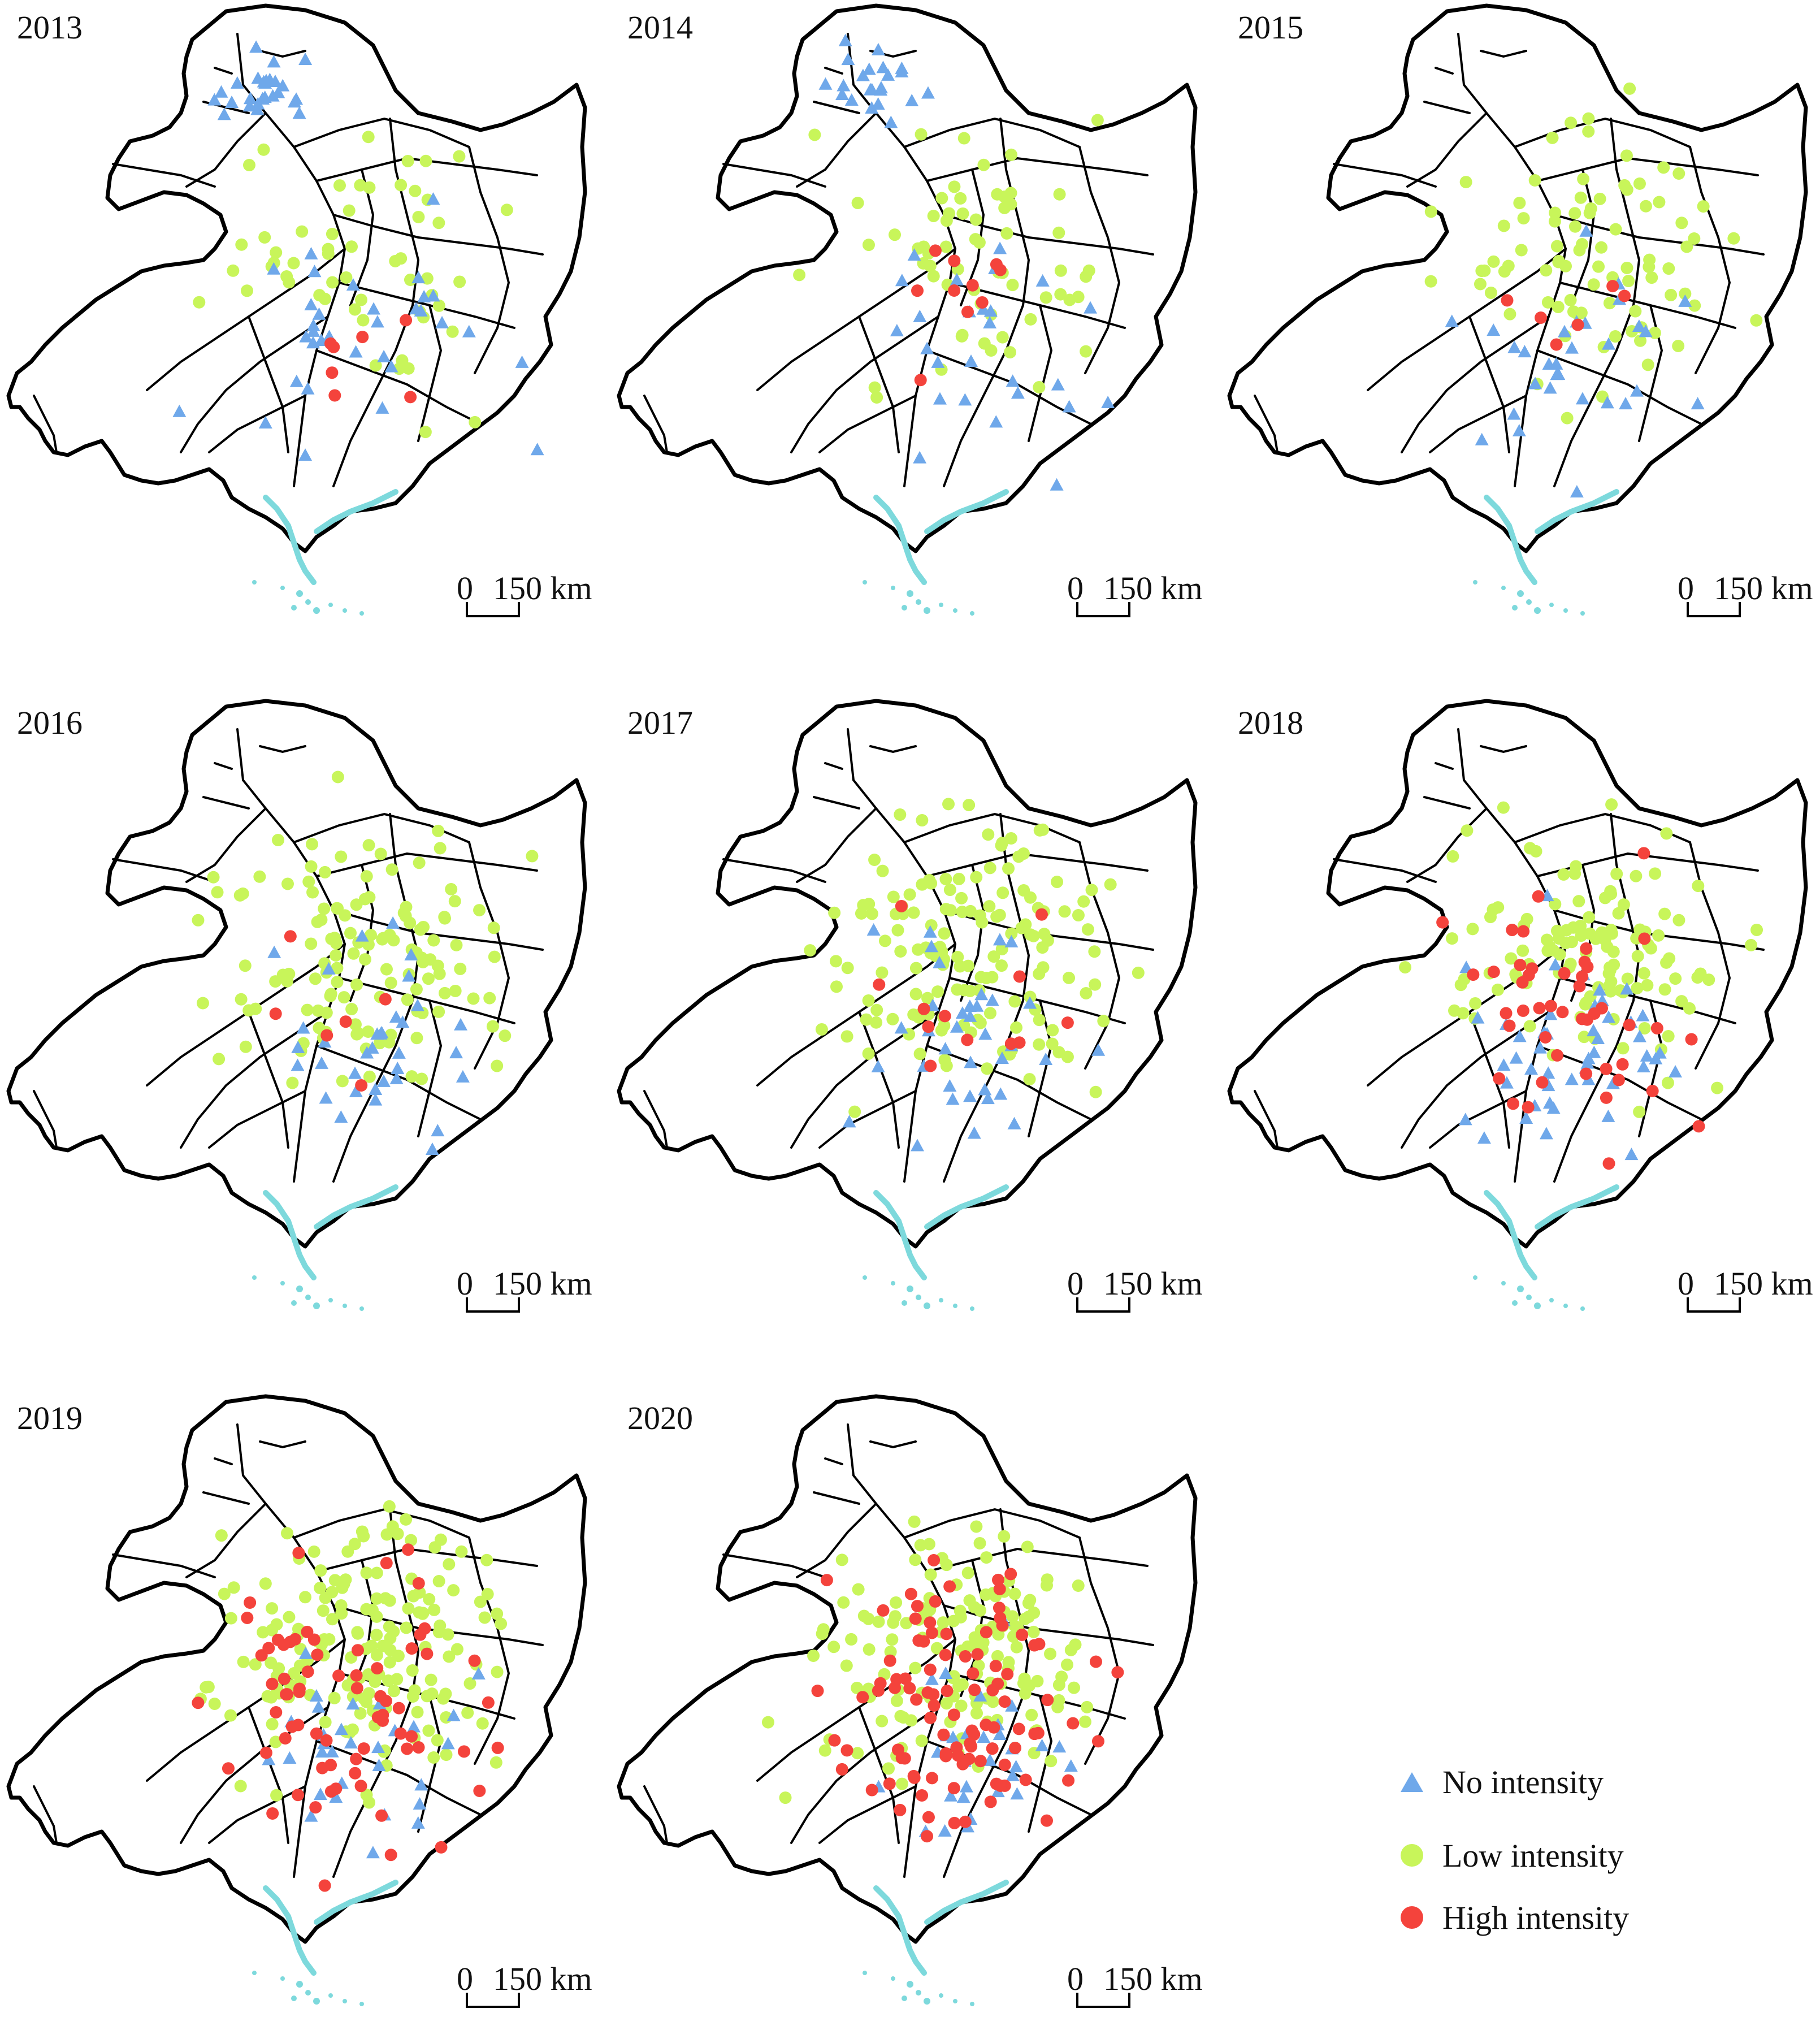 The image size is (1820, 2030). What do you see at coordinates (1103, 1305) in the screenshot?
I see `scale-bar-line` at bounding box center [1103, 1305].